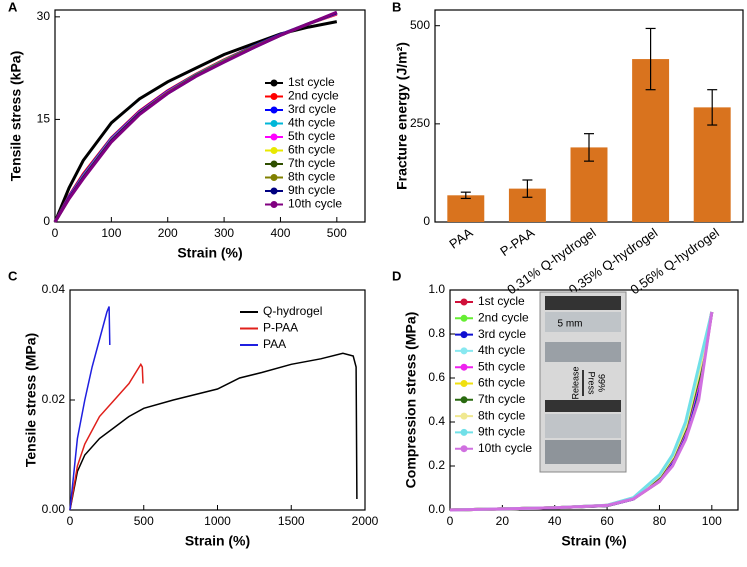 The height and width of the screenshot is (567, 747). What do you see at coordinates (503, 521) in the screenshot?
I see `x-tick-label: 20` at bounding box center [503, 521].